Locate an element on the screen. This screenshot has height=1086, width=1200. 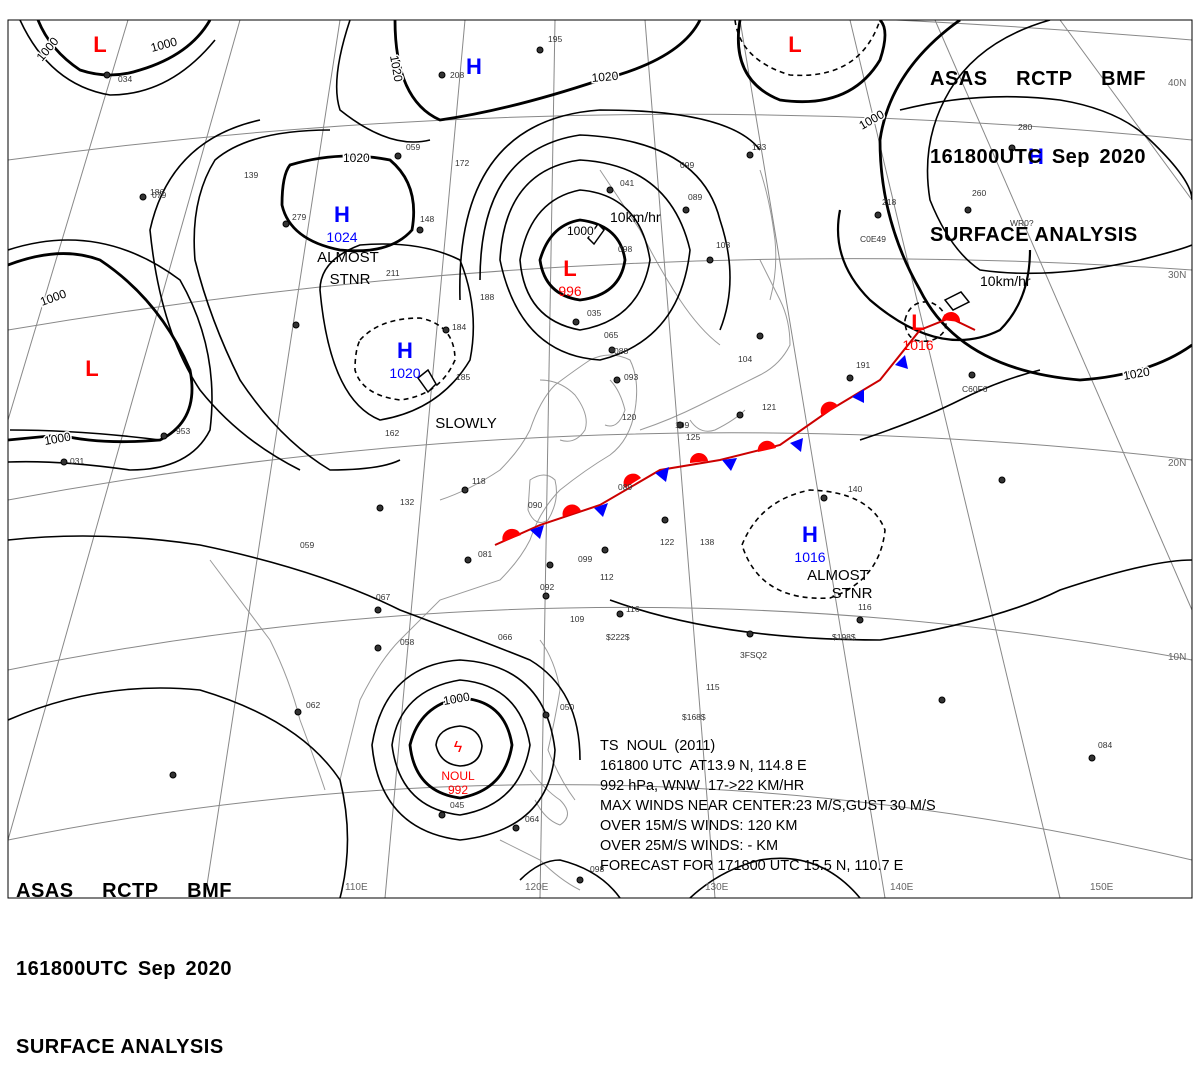
footer-time-row: 161800UTC Sep 2020 is located at coordinates (124, 969).